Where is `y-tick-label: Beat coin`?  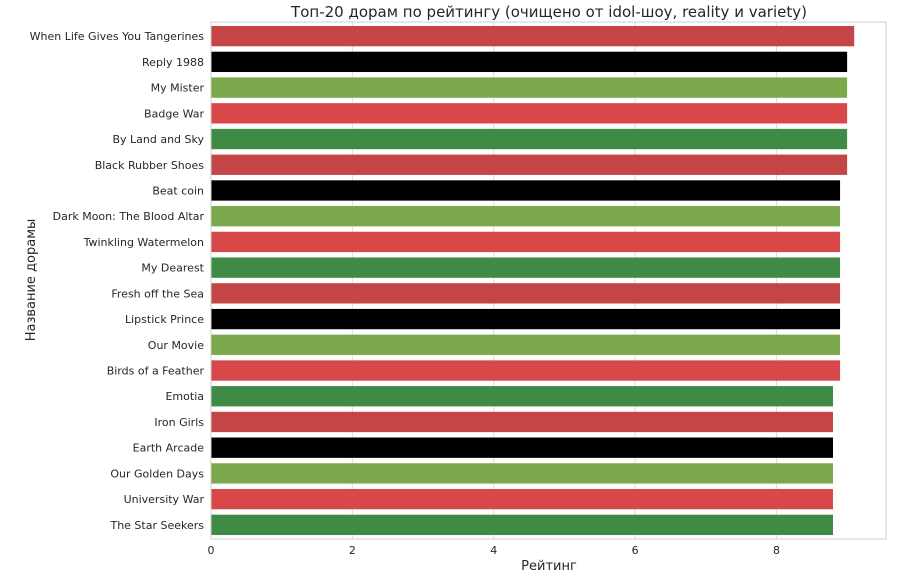 y-tick-label: Beat coin is located at coordinates (178, 190).